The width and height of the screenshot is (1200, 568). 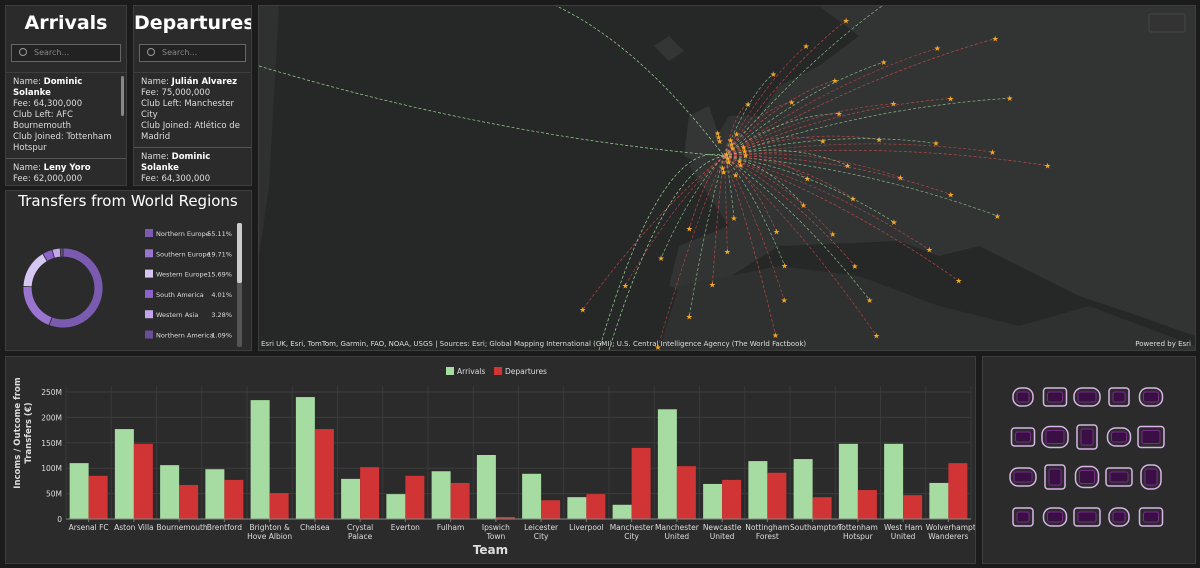 What do you see at coordinates (23, 433) in the screenshot?
I see `y-axis-title: Incoms / Outcome from Transfers (€)` at bounding box center [23, 433].